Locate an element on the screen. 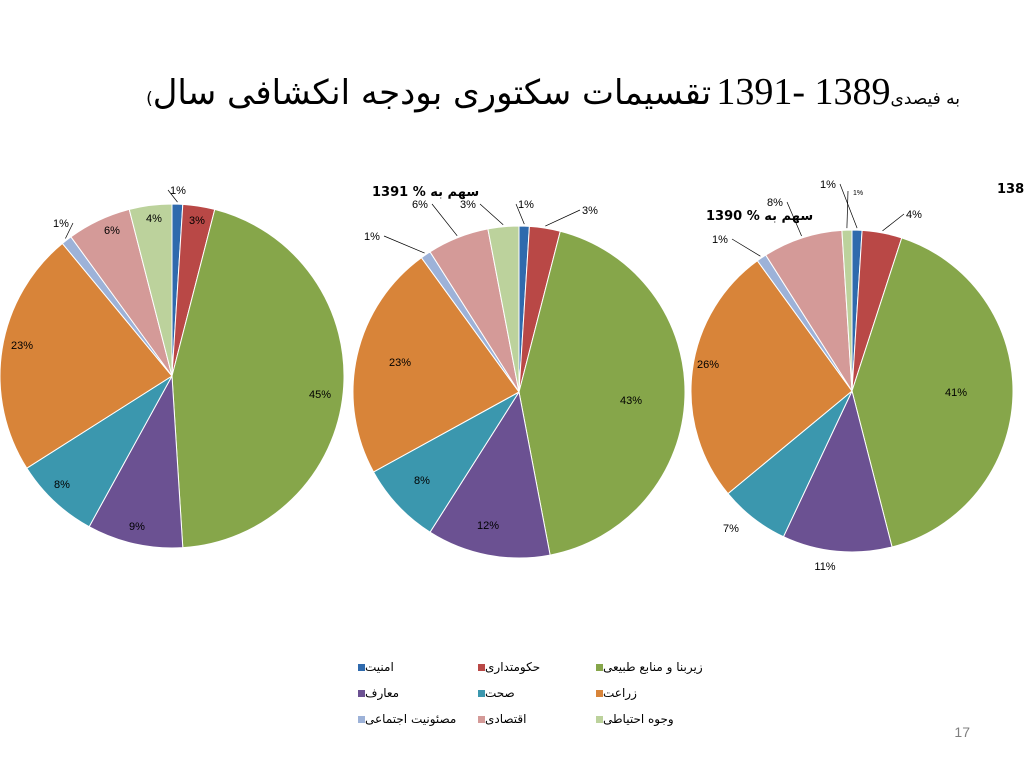 Image resolution: width=1024 pixels, height=768 pixels. legend-item: وجوه احتیاطی is located at coordinates (633, 719).